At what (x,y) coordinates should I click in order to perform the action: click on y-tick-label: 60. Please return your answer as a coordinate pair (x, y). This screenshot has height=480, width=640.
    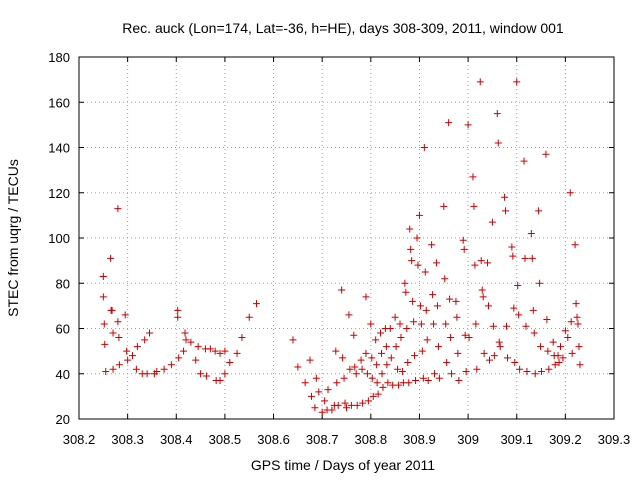
    Looking at the image, I should click on (63, 329).